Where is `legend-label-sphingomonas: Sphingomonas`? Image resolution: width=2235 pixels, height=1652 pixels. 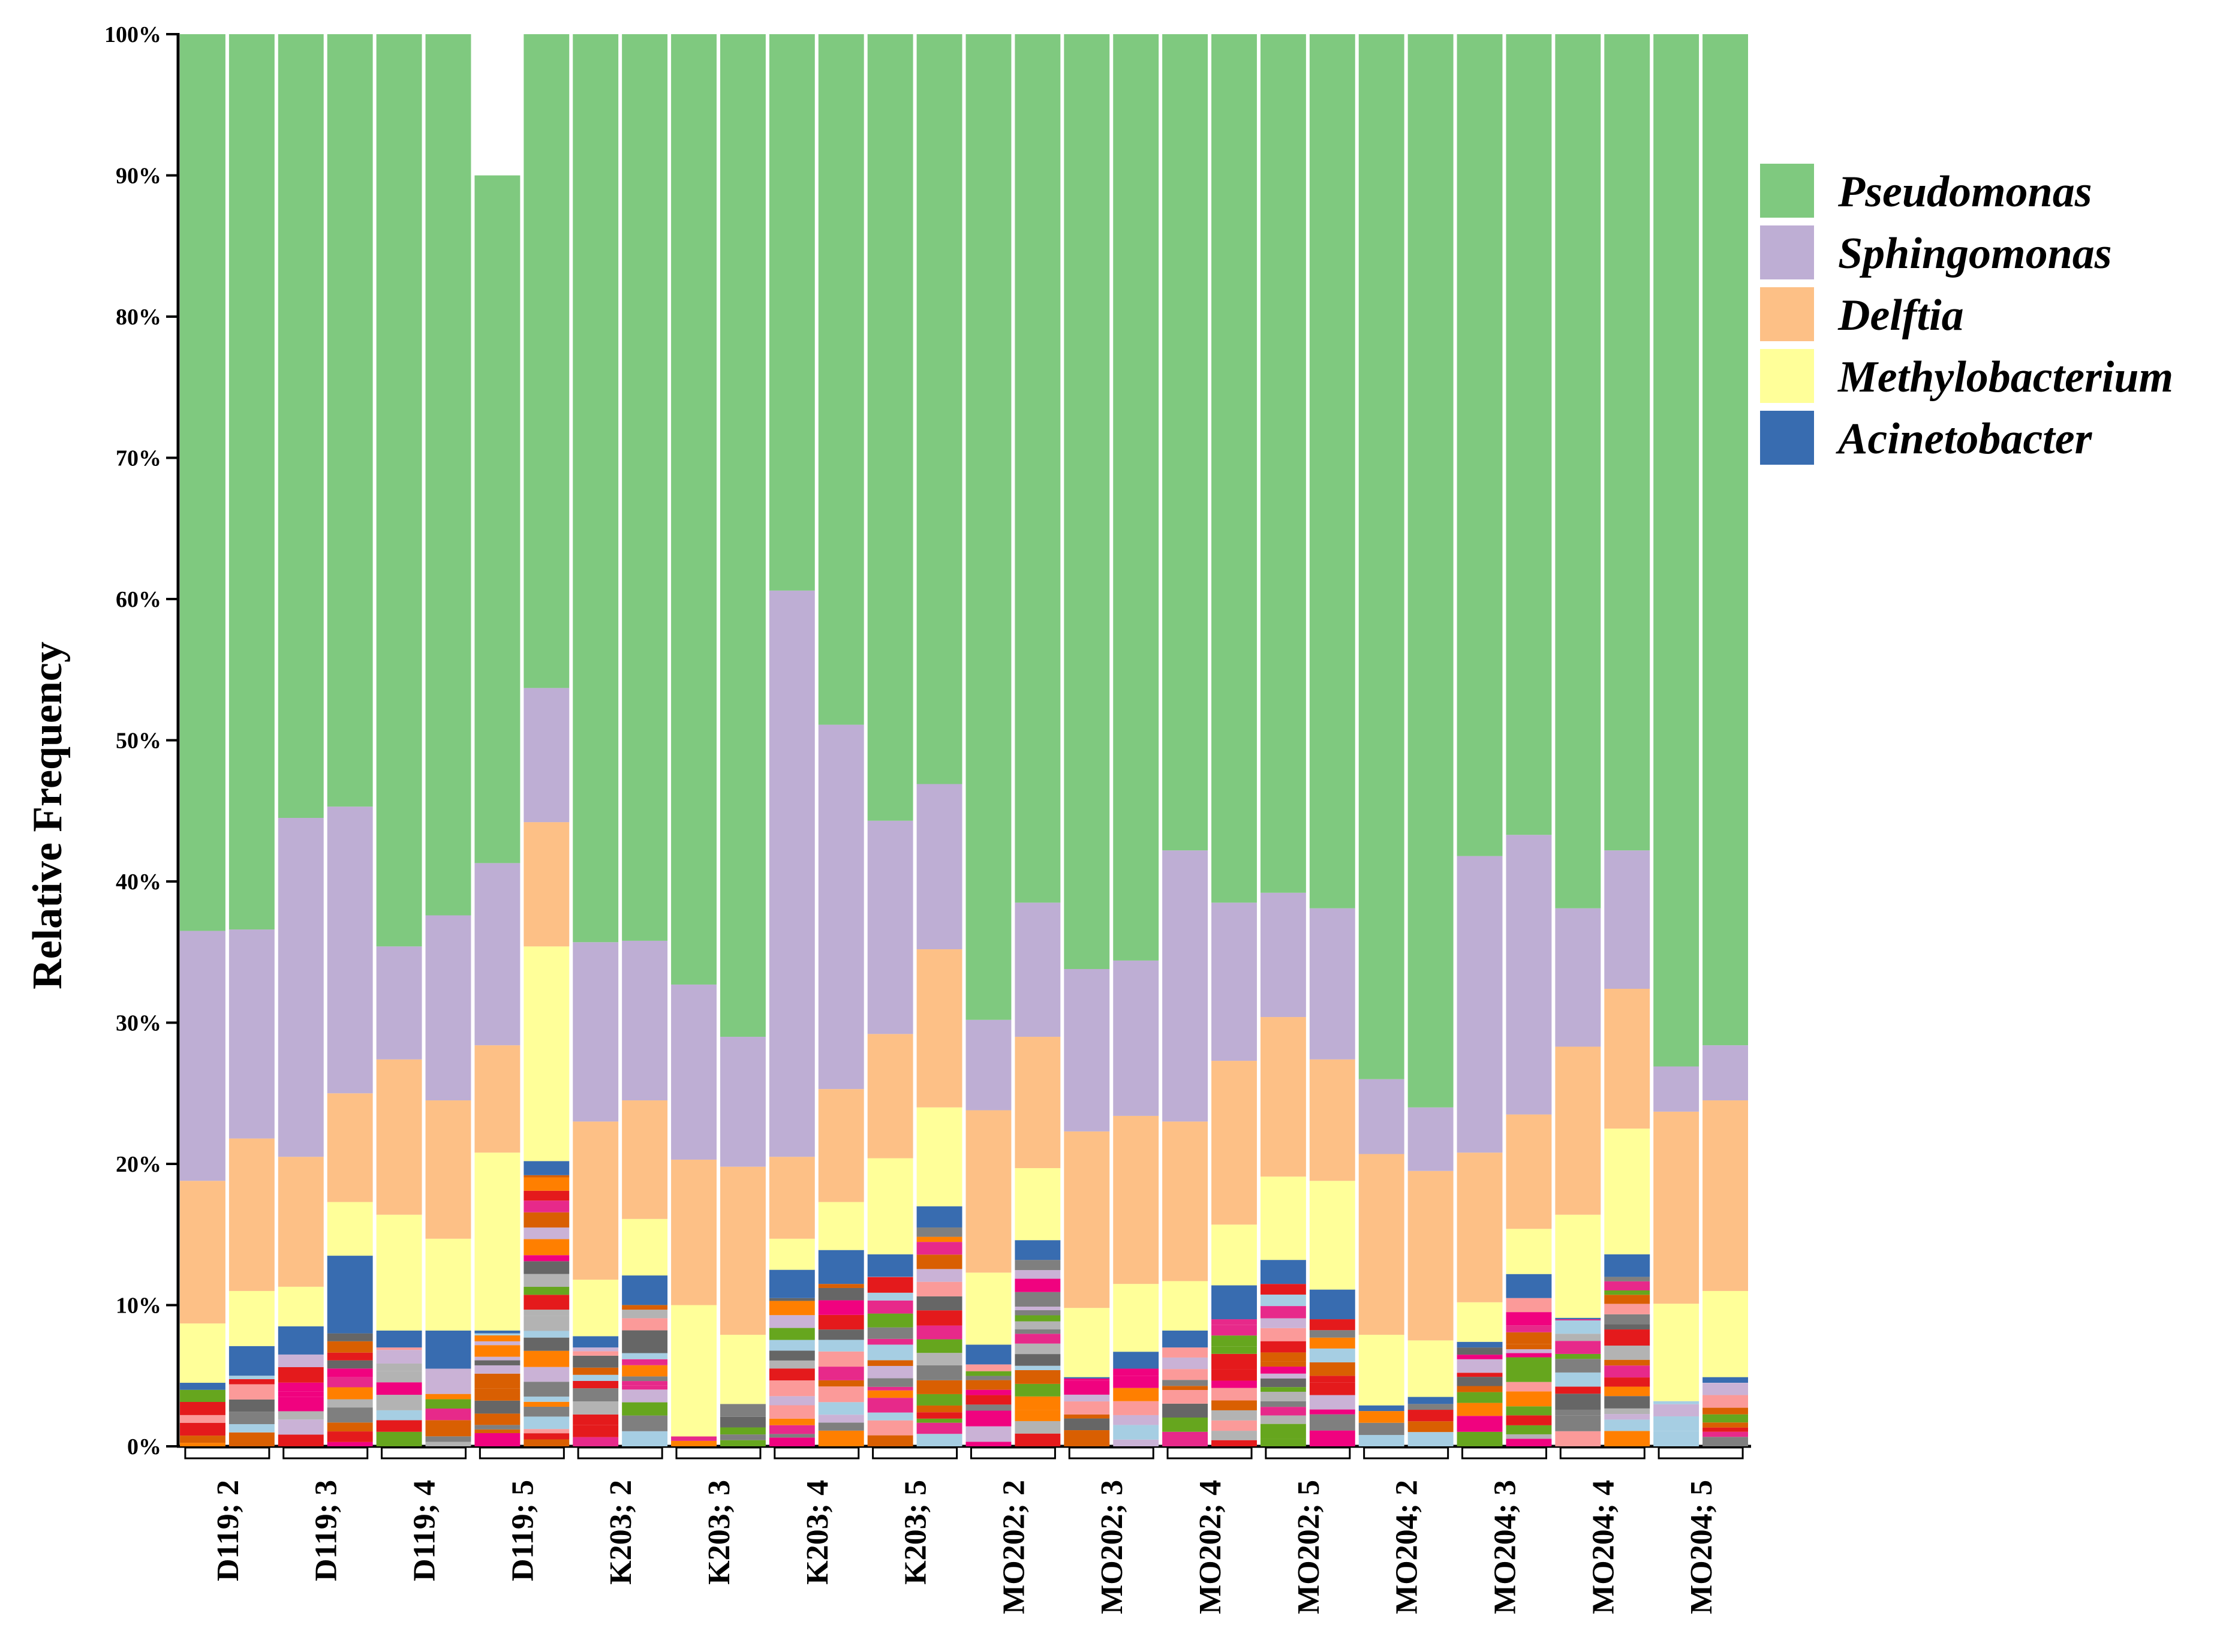 legend-label-sphingomonas: Sphingomonas is located at coordinates (1975, 253).